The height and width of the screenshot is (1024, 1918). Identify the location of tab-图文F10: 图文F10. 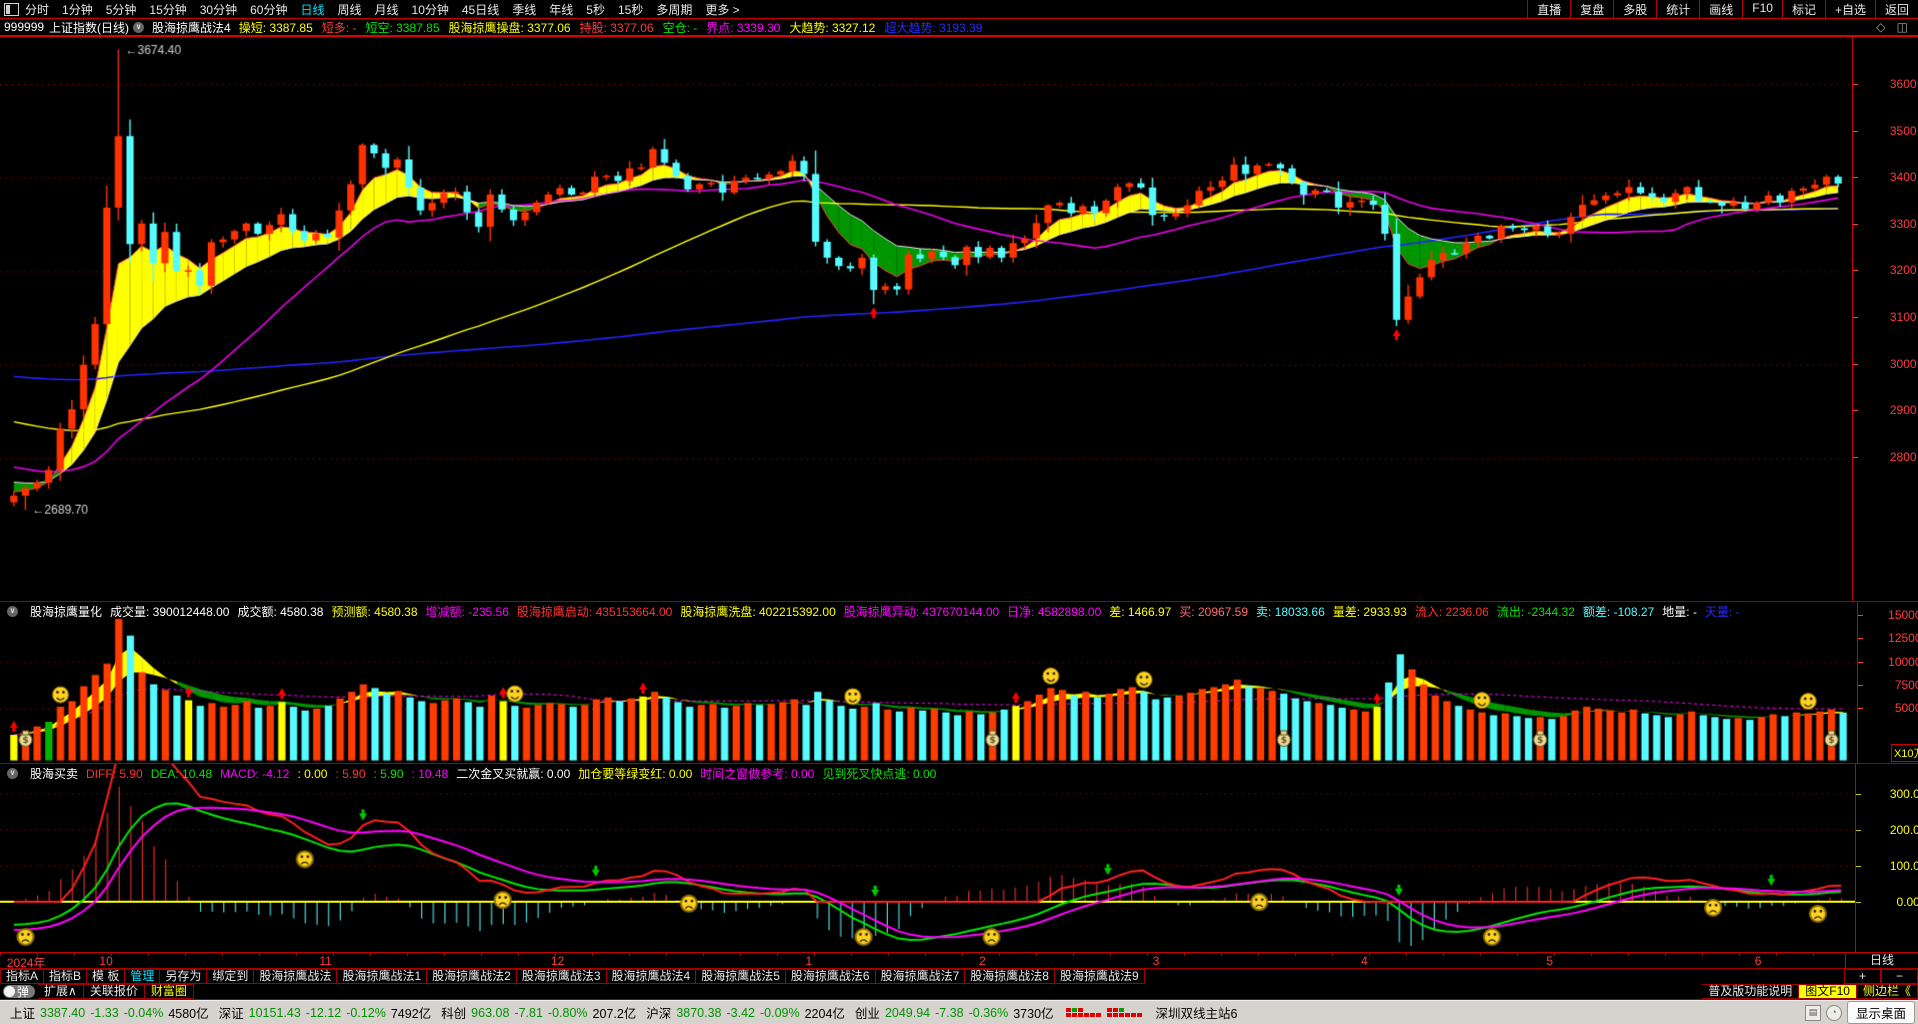
(1828, 991).